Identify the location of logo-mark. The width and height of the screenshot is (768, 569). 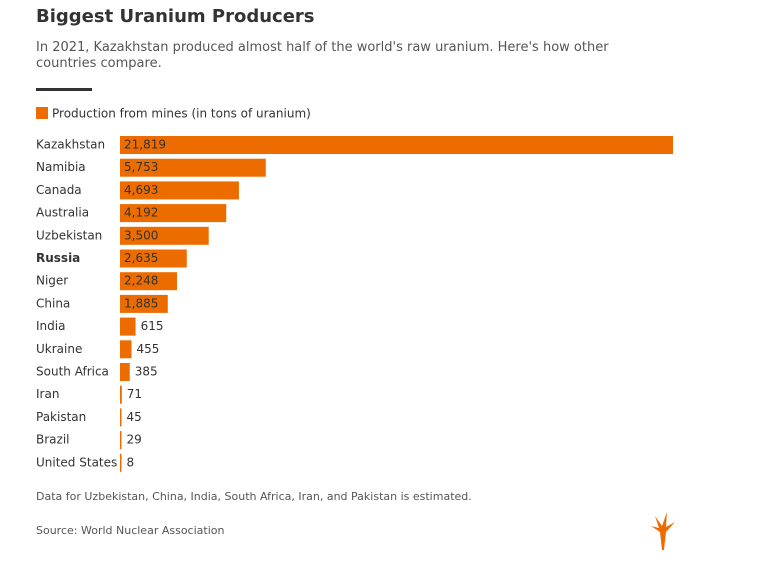
(663, 531).